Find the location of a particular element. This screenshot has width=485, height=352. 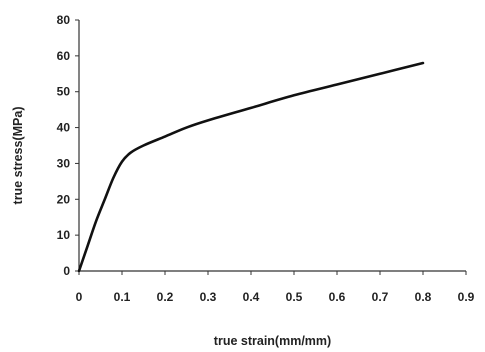

x-tick-label: 0.4 is located at coordinates (251, 297).